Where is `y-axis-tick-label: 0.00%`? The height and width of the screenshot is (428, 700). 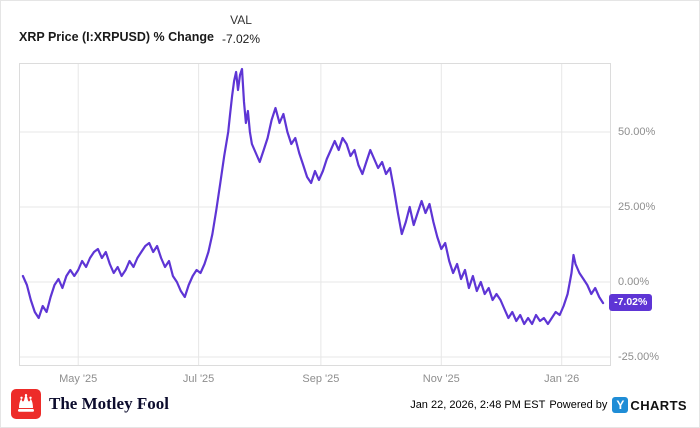
y-axis-tick-label: 0.00% is located at coordinates (634, 282).